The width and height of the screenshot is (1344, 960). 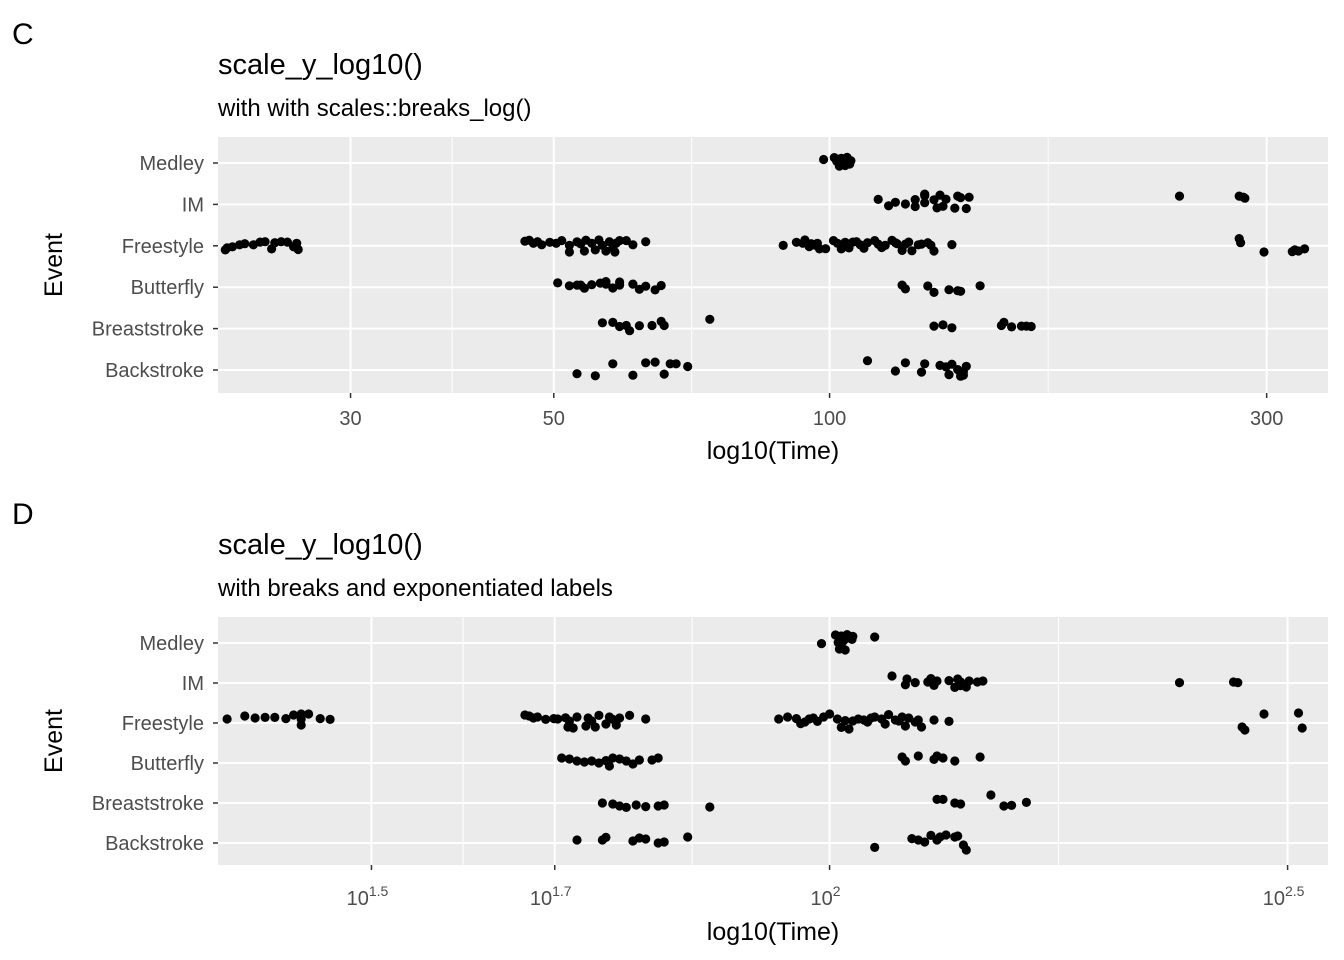 What do you see at coordinates (1266, 419) in the screenshot?
I see `x-tick-label: 300` at bounding box center [1266, 419].